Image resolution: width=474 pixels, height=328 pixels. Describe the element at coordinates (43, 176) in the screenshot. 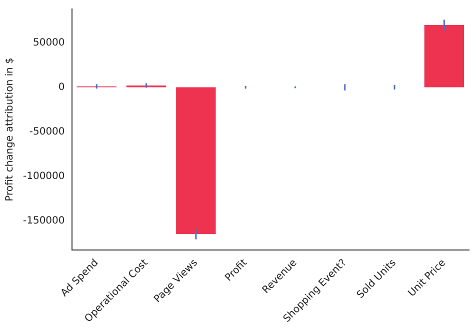

I see `y-tick-label: -100000` at that location.